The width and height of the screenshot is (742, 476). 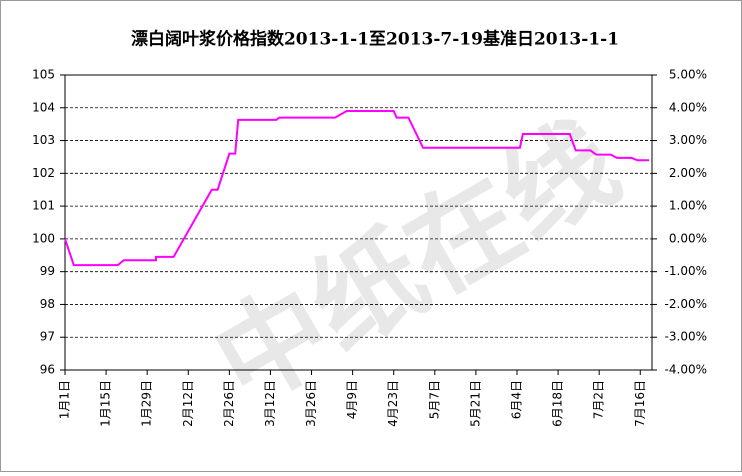 What do you see at coordinates (43, 107) in the screenshot?
I see `y-tick-label: 104` at bounding box center [43, 107].